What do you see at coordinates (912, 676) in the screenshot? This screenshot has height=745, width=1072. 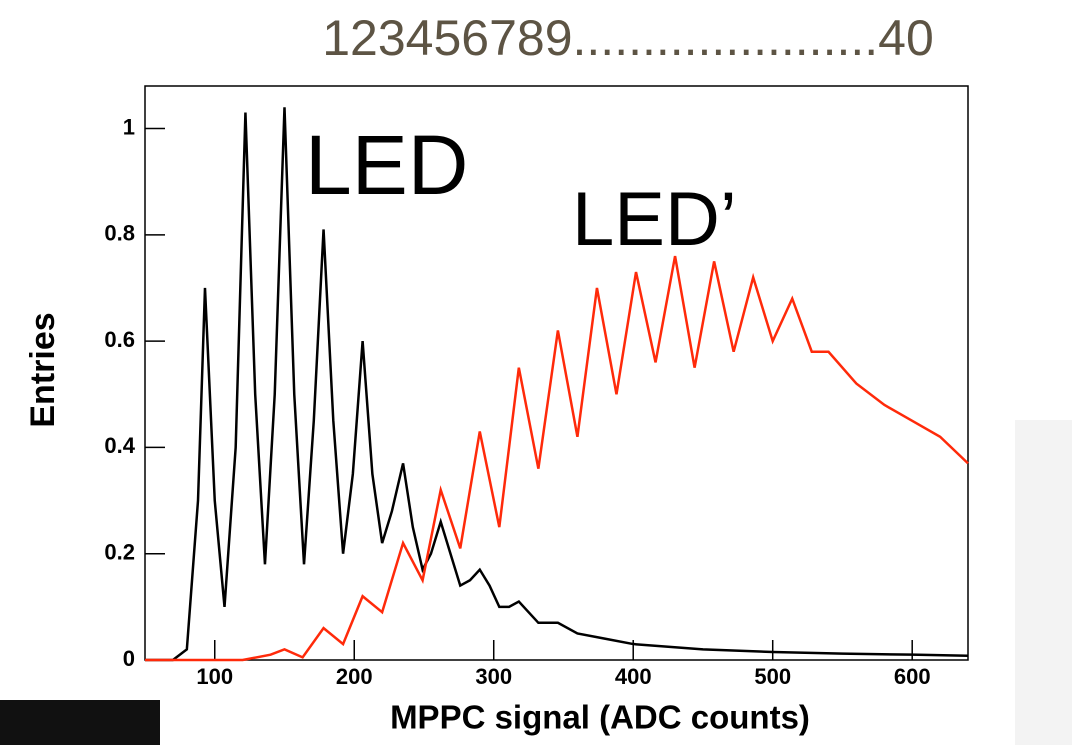 I see `x-tick-label: 600` at bounding box center [912, 676].